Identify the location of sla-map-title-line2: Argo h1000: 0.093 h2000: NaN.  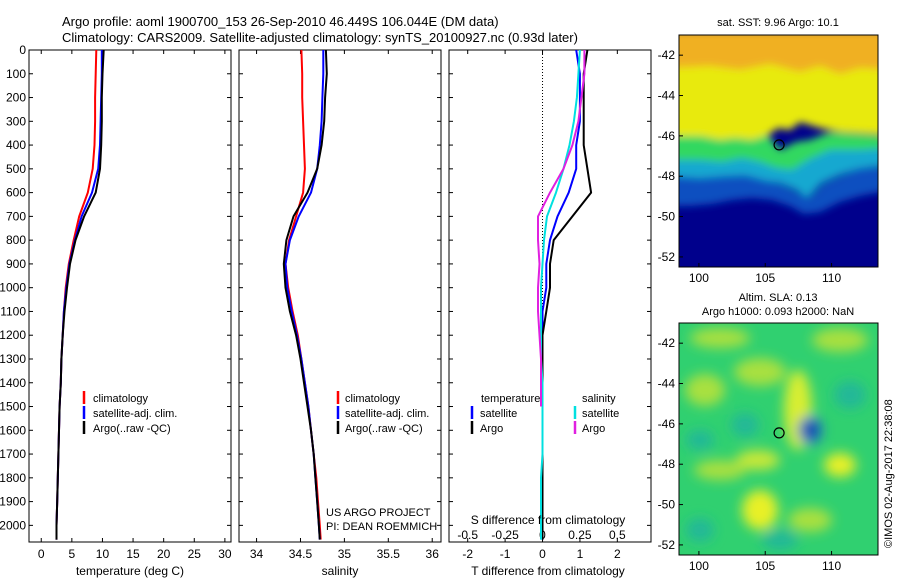
(778, 312).